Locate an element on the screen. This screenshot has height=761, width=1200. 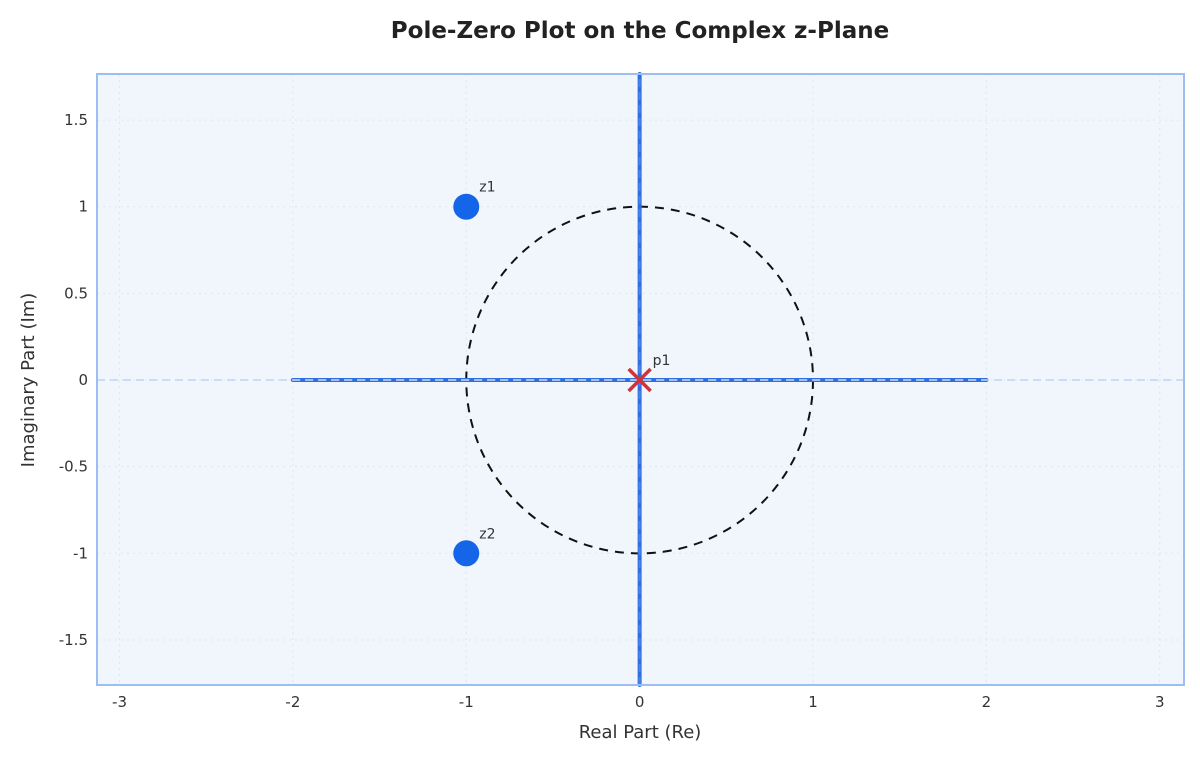
x-tick-label: 3 is located at coordinates (1160, 702).